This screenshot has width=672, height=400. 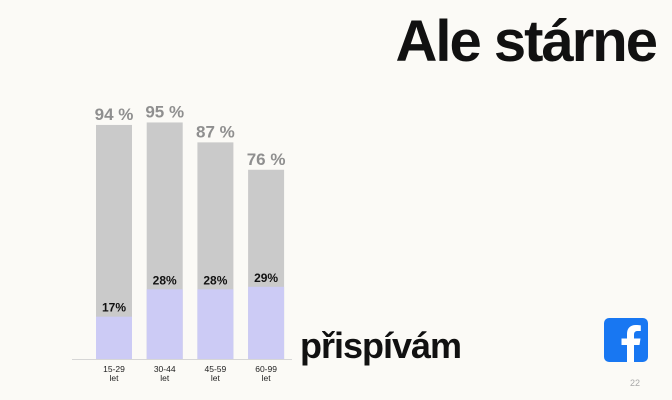 What do you see at coordinates (114, 369) in the screenshot?
I see `x-tick-label: 15-29` at bounding box center [114, 369].